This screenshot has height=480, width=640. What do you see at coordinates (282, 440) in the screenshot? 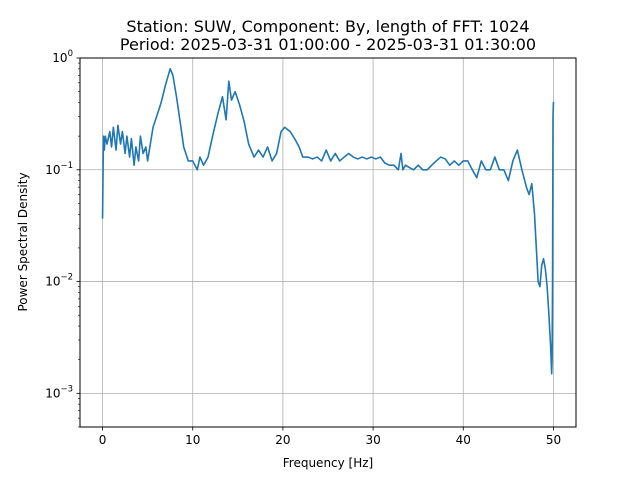
I see `x-tick-label: 20` at bounding box center [282, 440].